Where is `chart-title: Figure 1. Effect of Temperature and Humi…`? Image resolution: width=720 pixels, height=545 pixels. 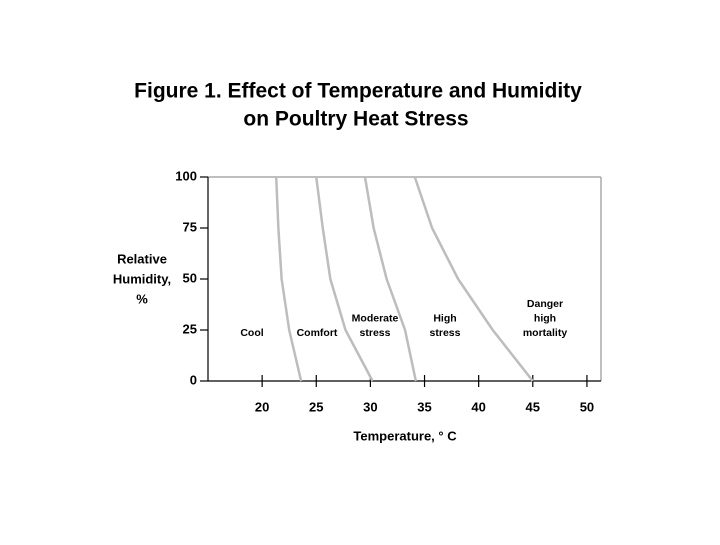 chart-title: Figure 1. Effect of Temperature and Humi… is located at coordinates (358, 91).